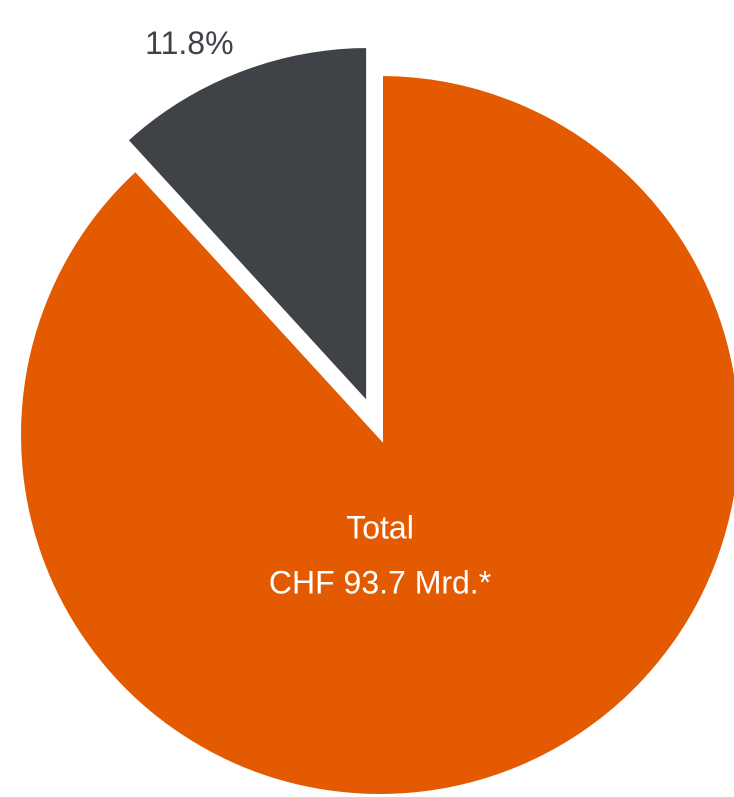 The height and width of the screenshot is (797, 734). Describe the element at coordinates (380, 582) in the screenshot. I see `center-text: CHF 93.7 Mrd.*` at that location.